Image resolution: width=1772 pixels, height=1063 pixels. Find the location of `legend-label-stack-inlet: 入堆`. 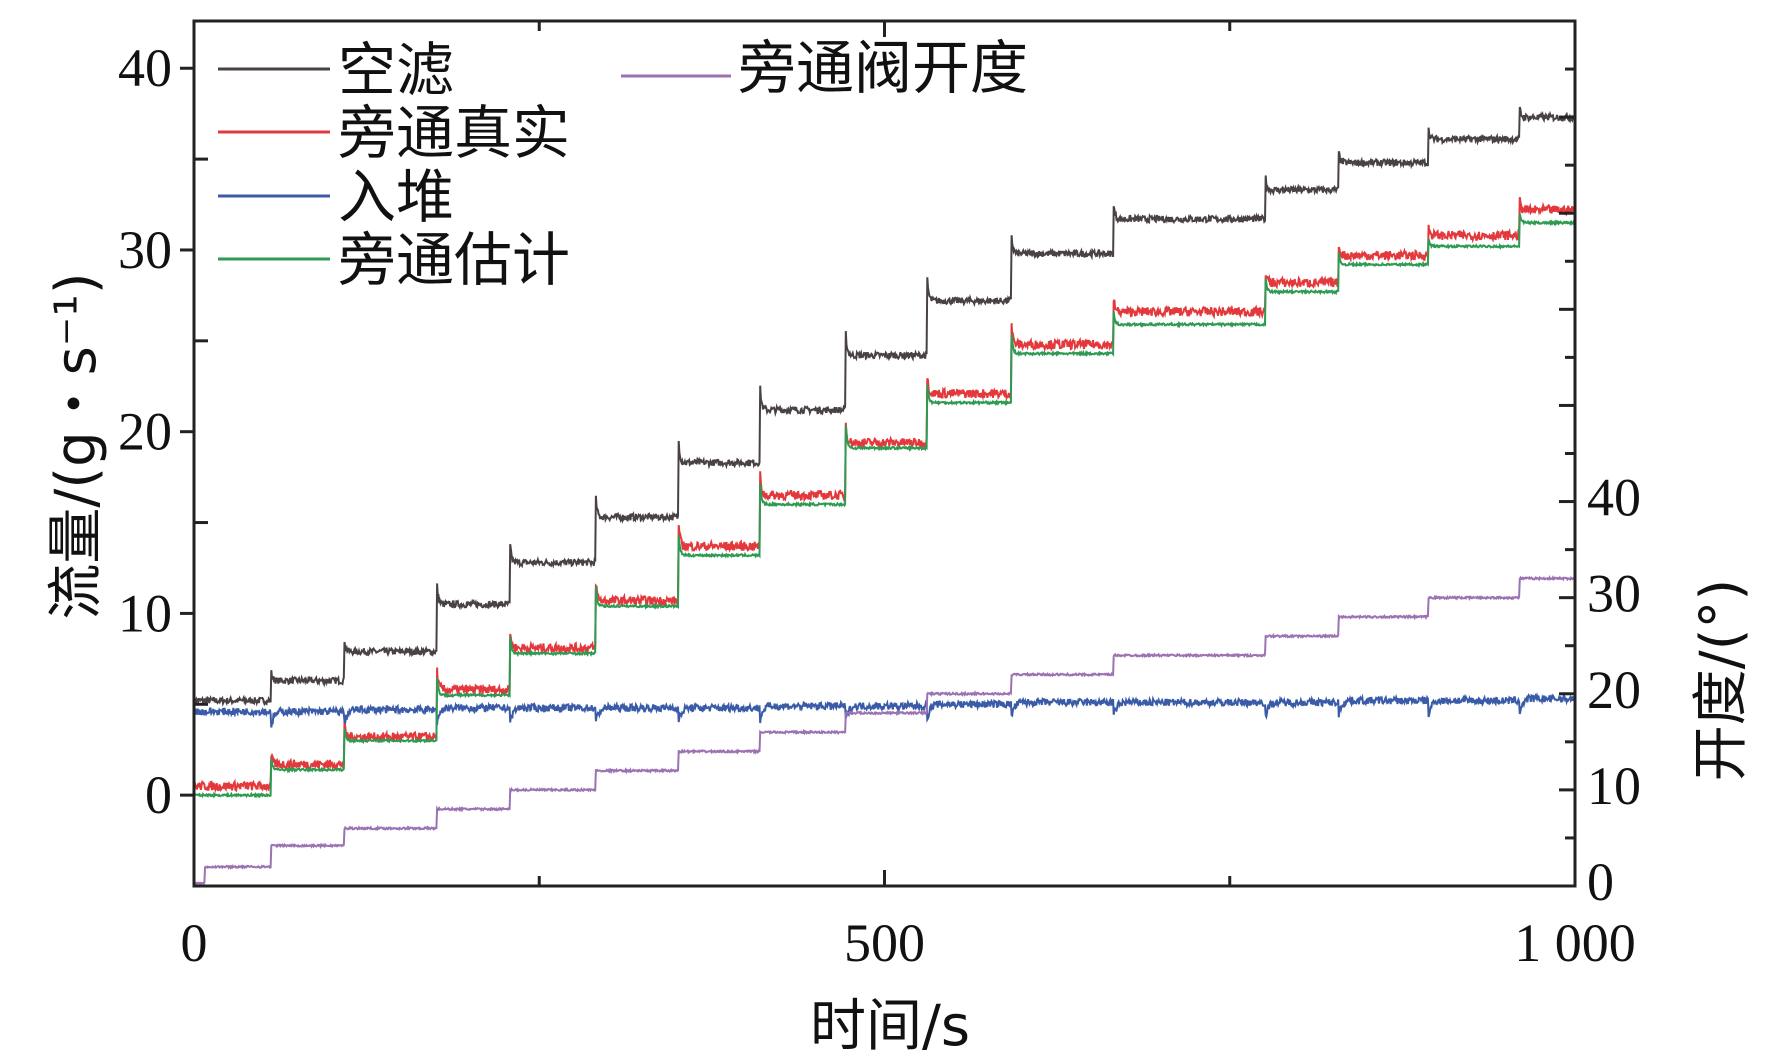

legend-label-stack-inlet: 入堆 is located at coordinates (396, 197).